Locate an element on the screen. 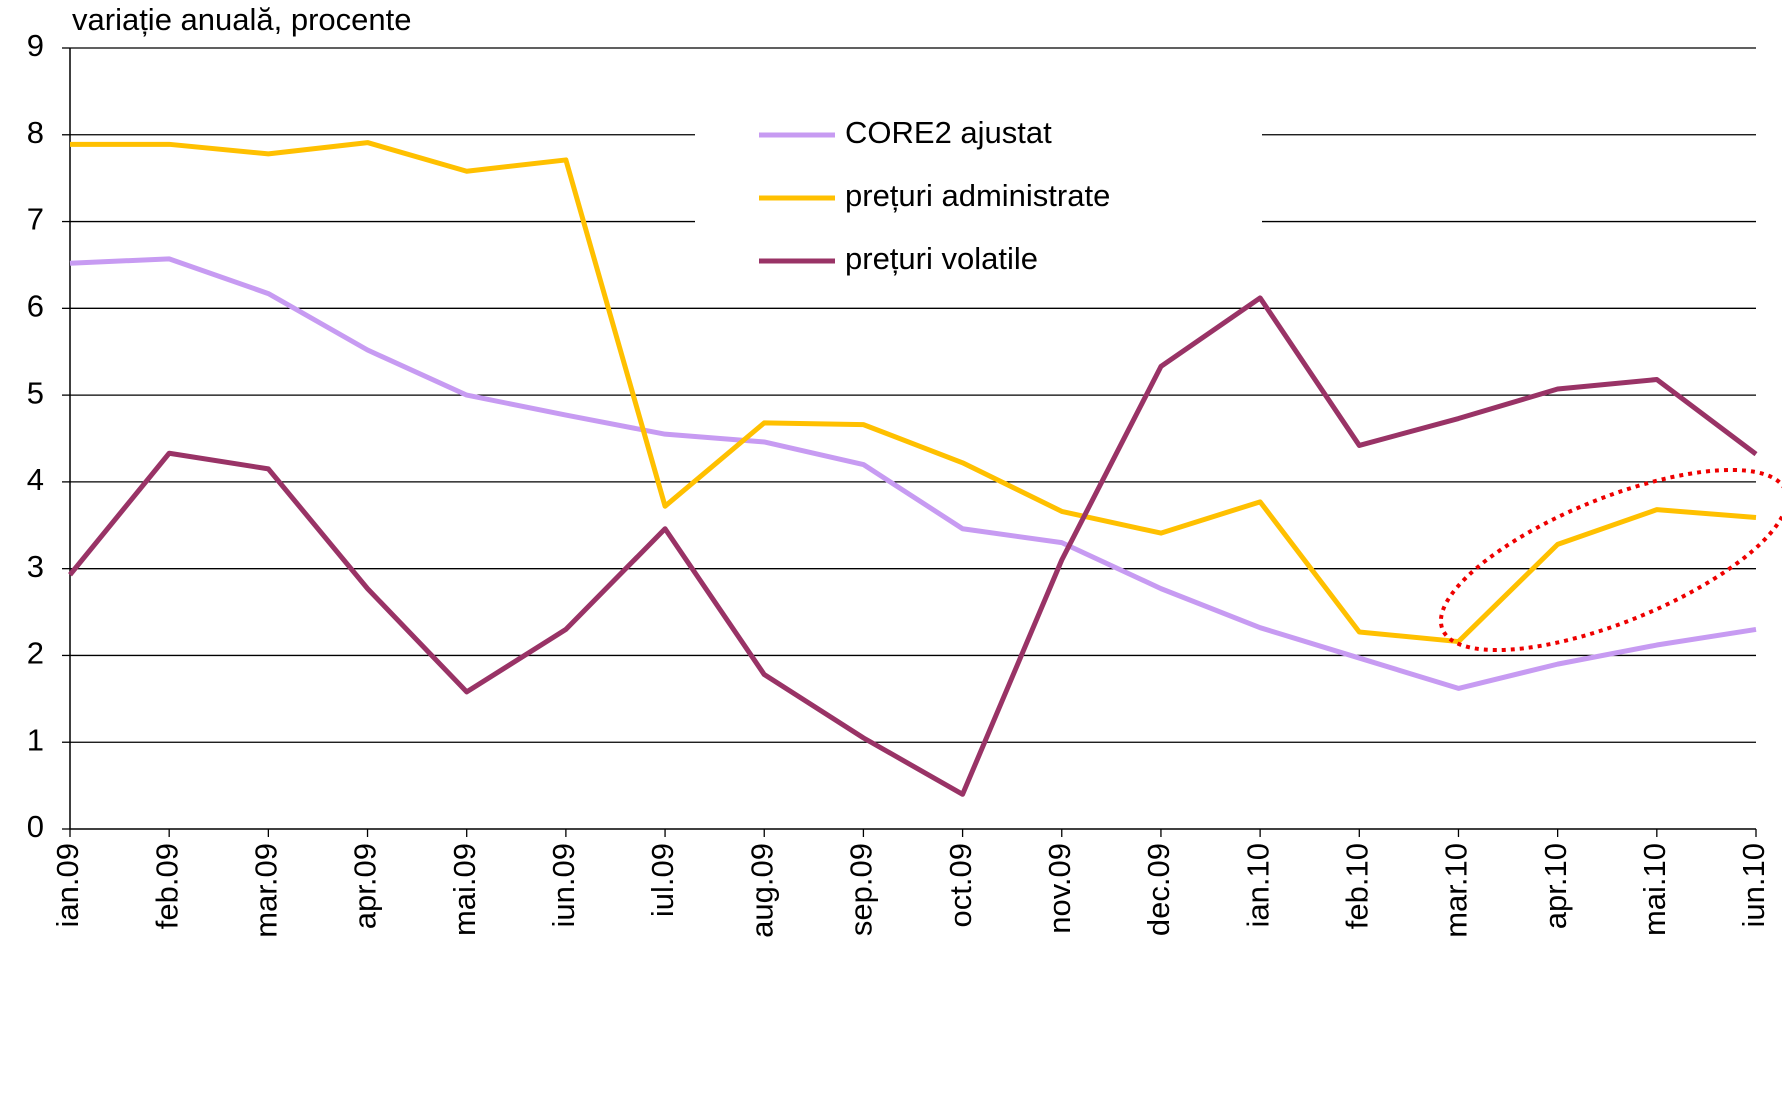 The width and height of the screenshot is (1782, 1107). x-tick-label: nov.09 is located at coordinates (1059, 888).